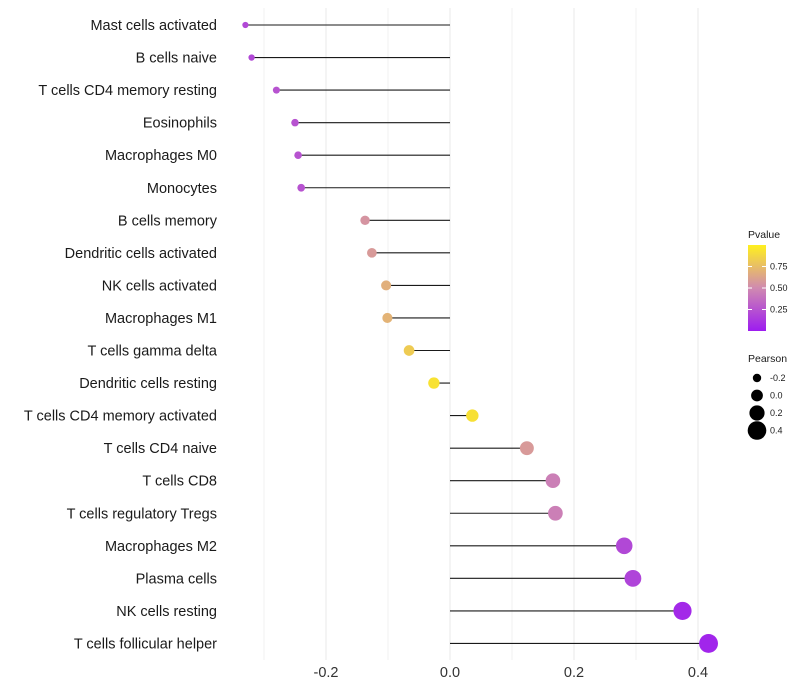 This screenshot has height=700, width=800. I want to click on pvalue-legend-ticks: 0.25 0.50 0.75, so click(768, 288).